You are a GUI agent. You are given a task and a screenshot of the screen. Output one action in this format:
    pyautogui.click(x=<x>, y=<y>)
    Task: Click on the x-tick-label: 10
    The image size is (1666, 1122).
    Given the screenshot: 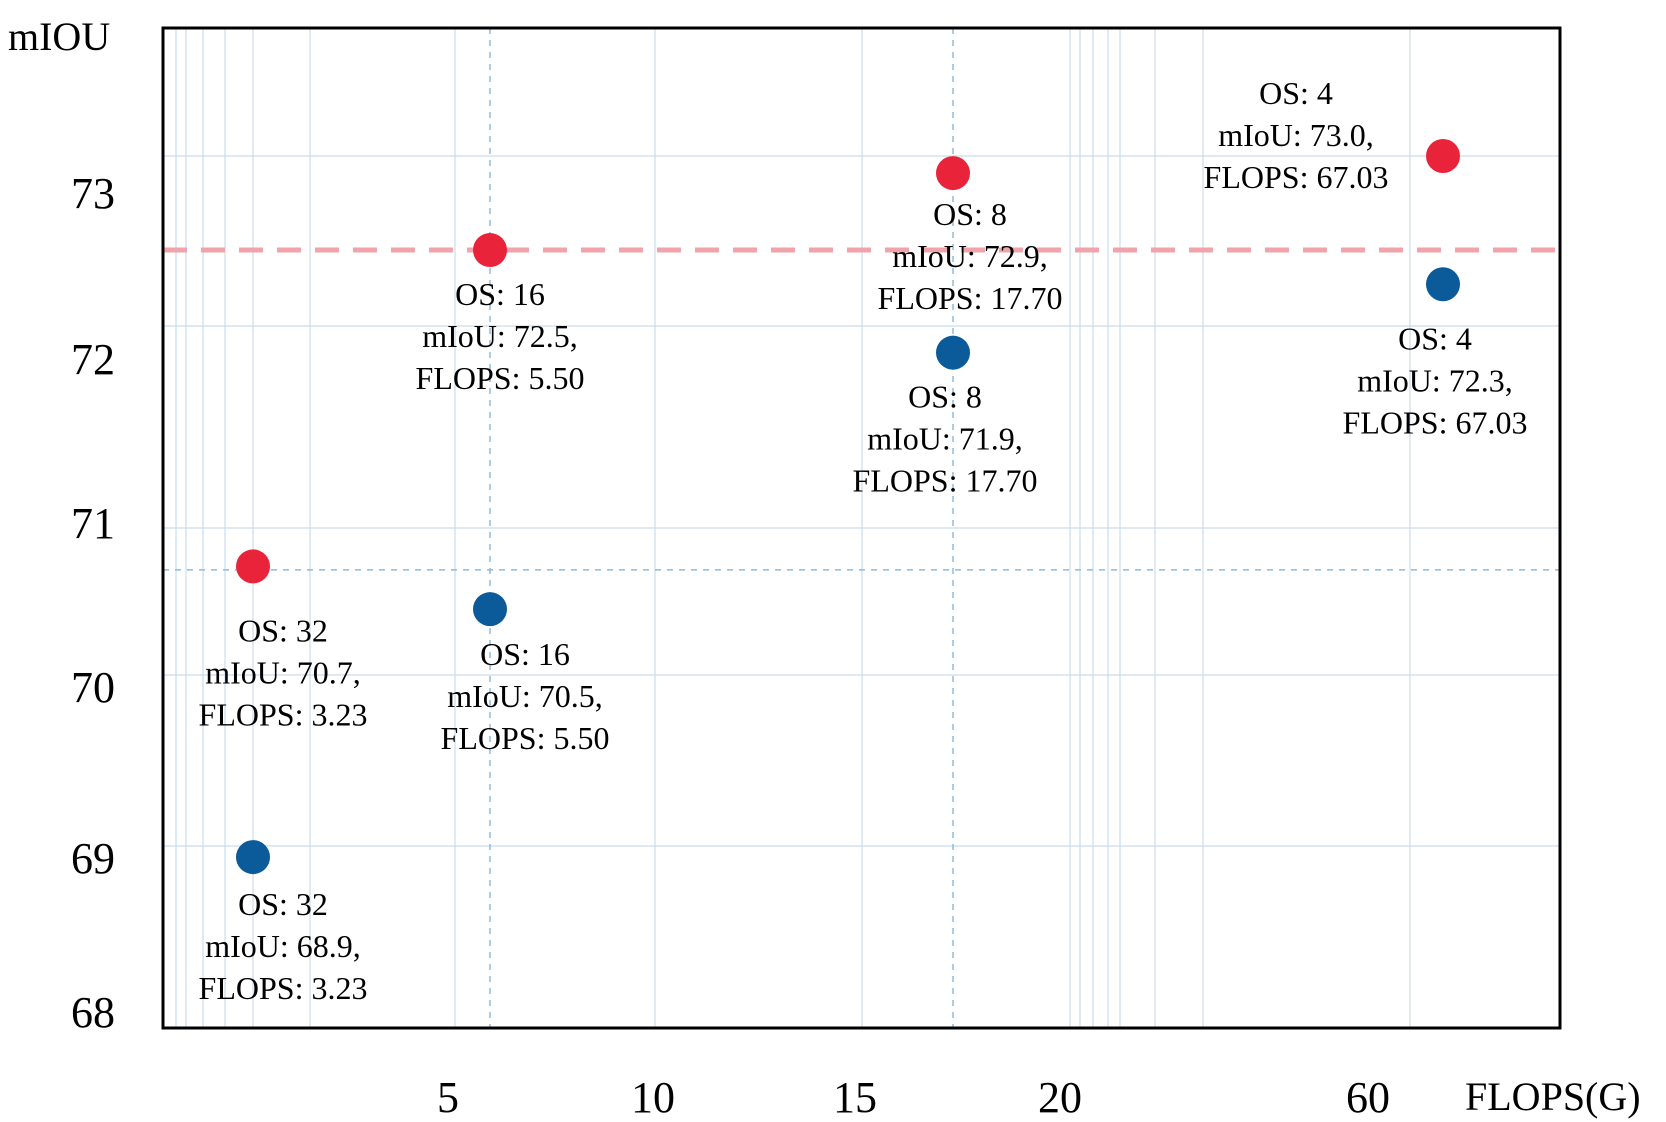 What is the action you would take?
    pyautogui.click(x=653, y=1097)
    